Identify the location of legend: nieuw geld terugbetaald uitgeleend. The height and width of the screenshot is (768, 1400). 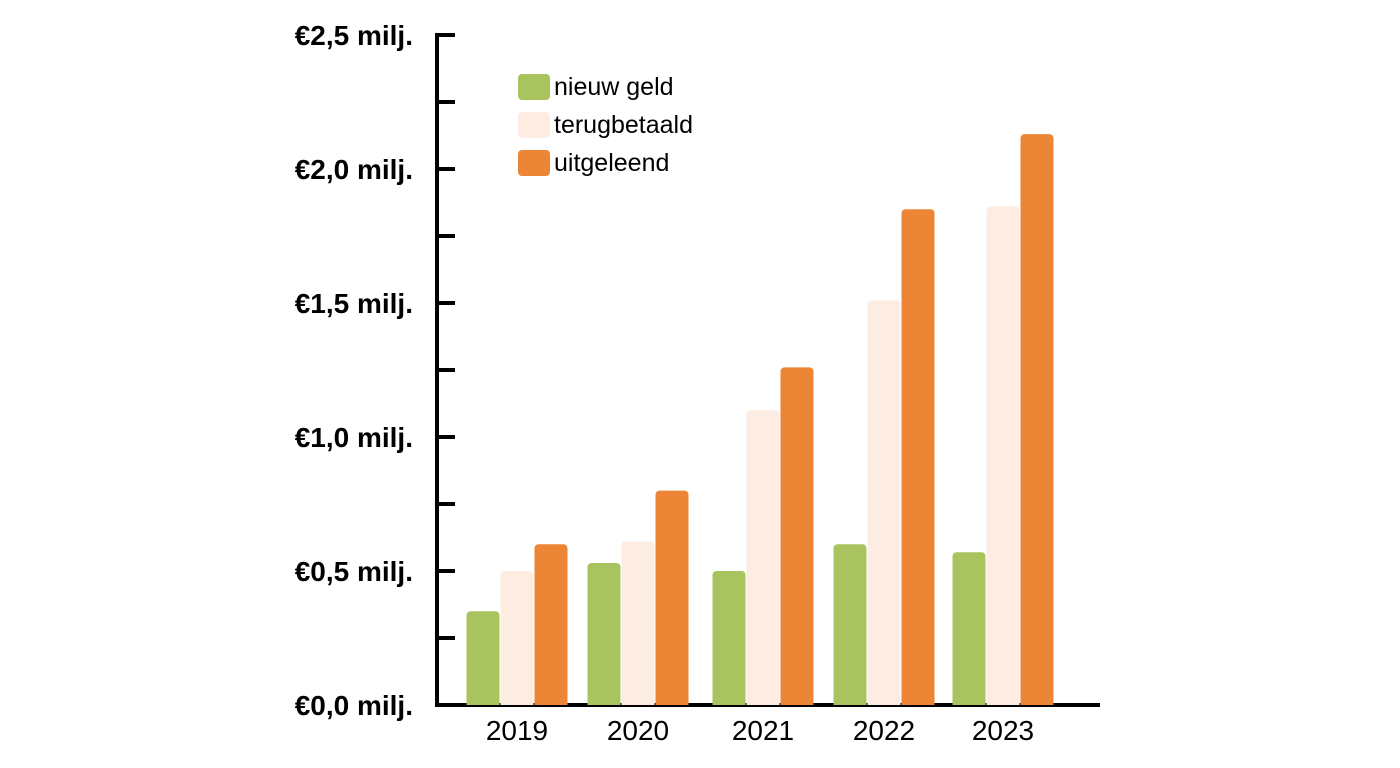
(605, 125).